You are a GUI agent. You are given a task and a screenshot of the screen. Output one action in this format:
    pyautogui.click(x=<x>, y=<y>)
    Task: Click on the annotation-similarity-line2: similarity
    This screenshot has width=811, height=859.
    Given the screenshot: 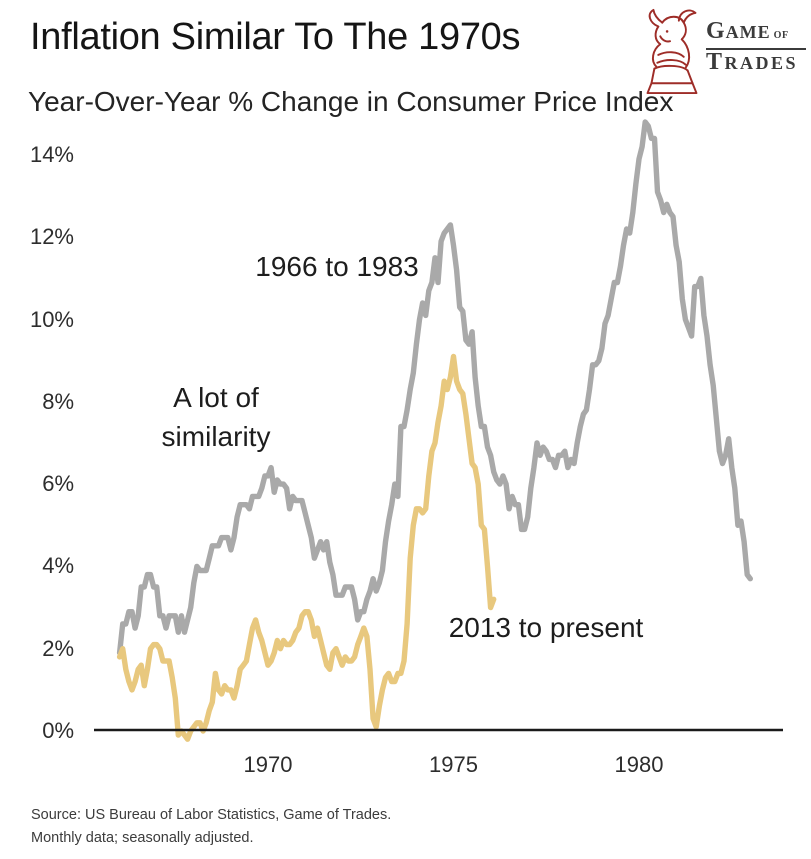 What is the action you would take?
    pyautogui.click(x=216, y=436)
    